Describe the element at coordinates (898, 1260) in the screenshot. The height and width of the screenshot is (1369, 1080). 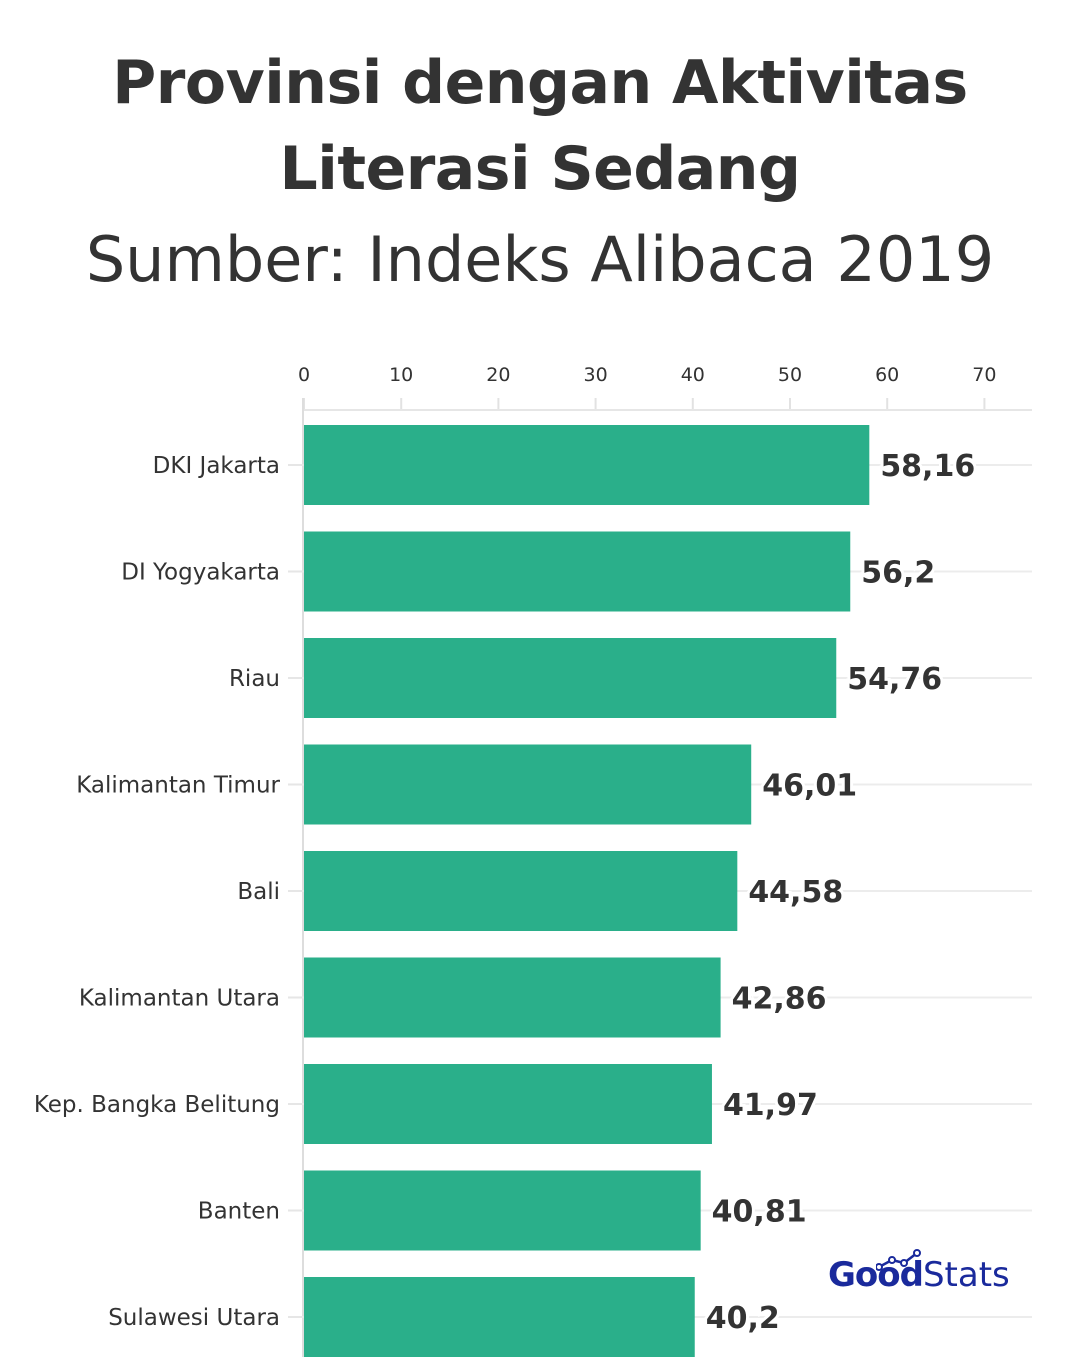
I see `trend-line-icon` at that location.